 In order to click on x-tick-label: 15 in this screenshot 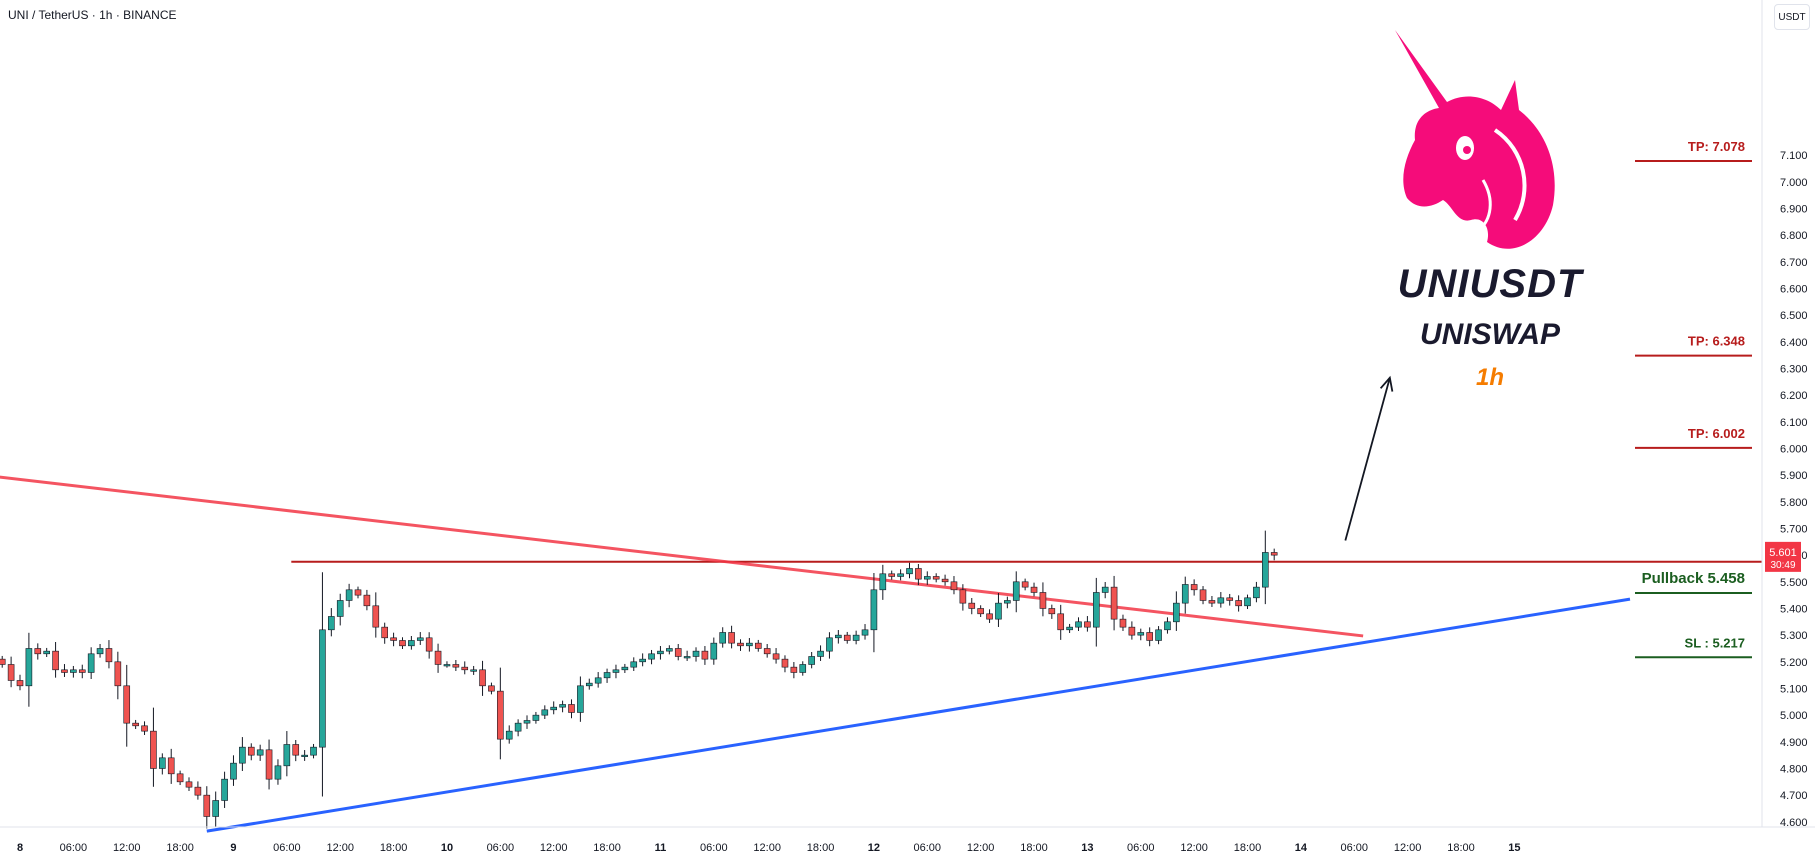, I will do `click(1514, 848)`.